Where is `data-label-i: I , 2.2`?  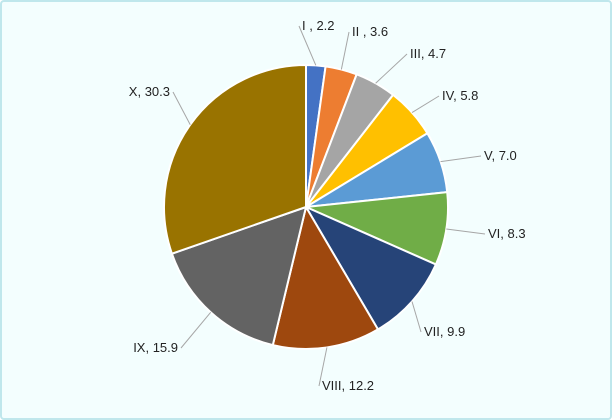
data-label-i: I , 2.2 is located at coordinates (318, 25).